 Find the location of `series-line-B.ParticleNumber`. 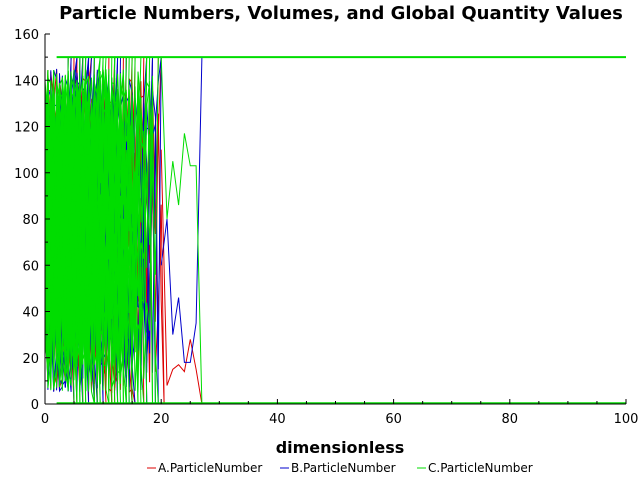

series-line-B.ParticleNumber is located at coordinates (181, 210).